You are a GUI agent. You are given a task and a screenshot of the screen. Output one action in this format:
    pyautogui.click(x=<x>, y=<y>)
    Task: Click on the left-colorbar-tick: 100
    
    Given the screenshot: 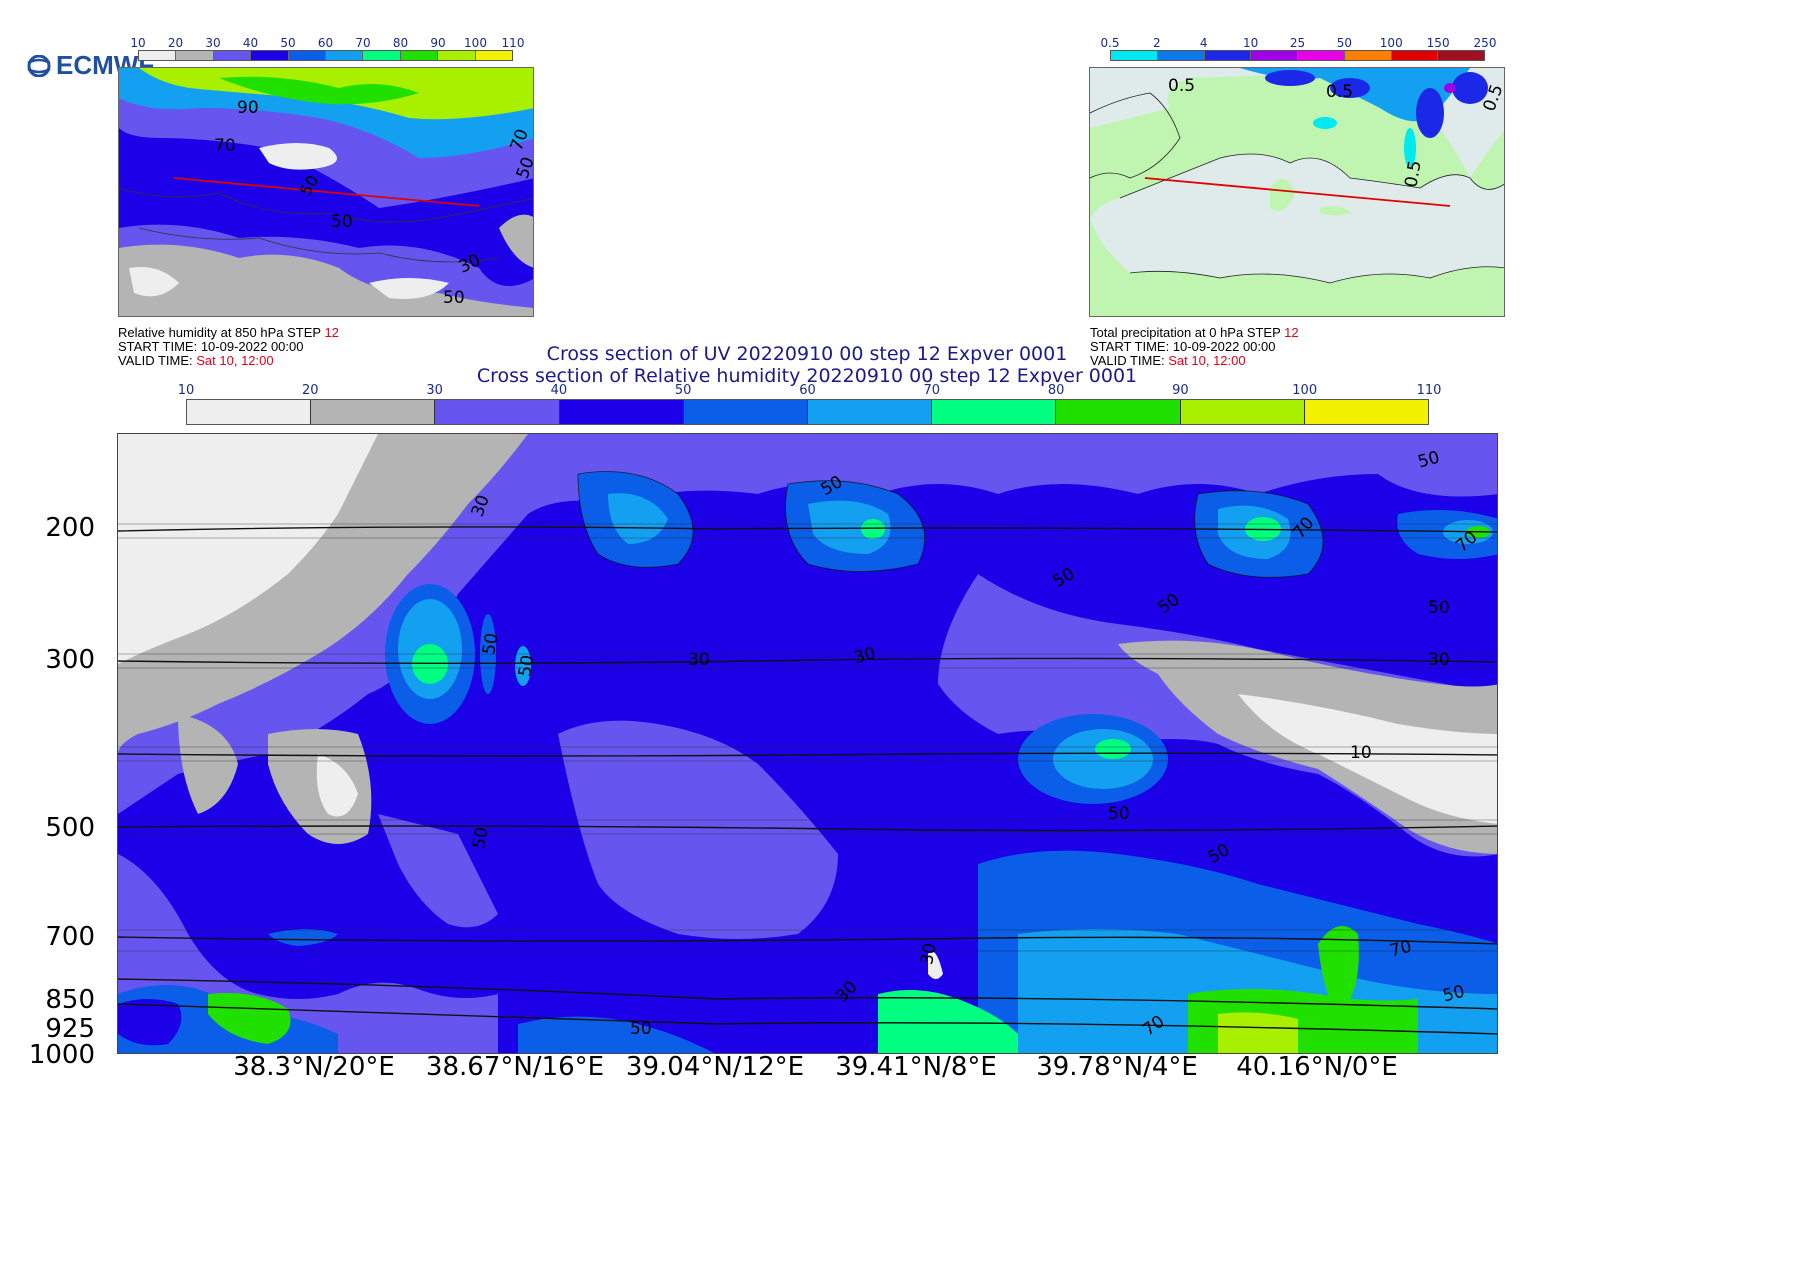 What is the action you would take?
    pyautogui.click(x=475, y=43)
    